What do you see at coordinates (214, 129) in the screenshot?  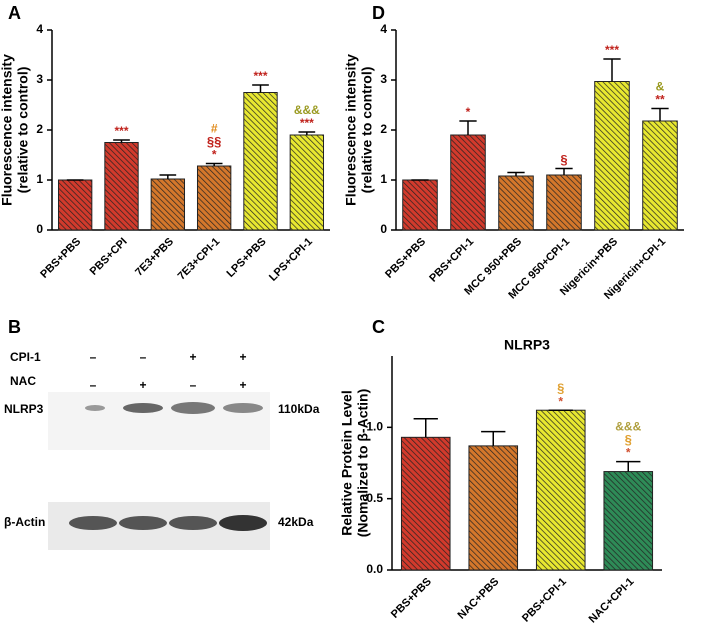 I see `significance-mark: #` at bounding box center [214, 129].